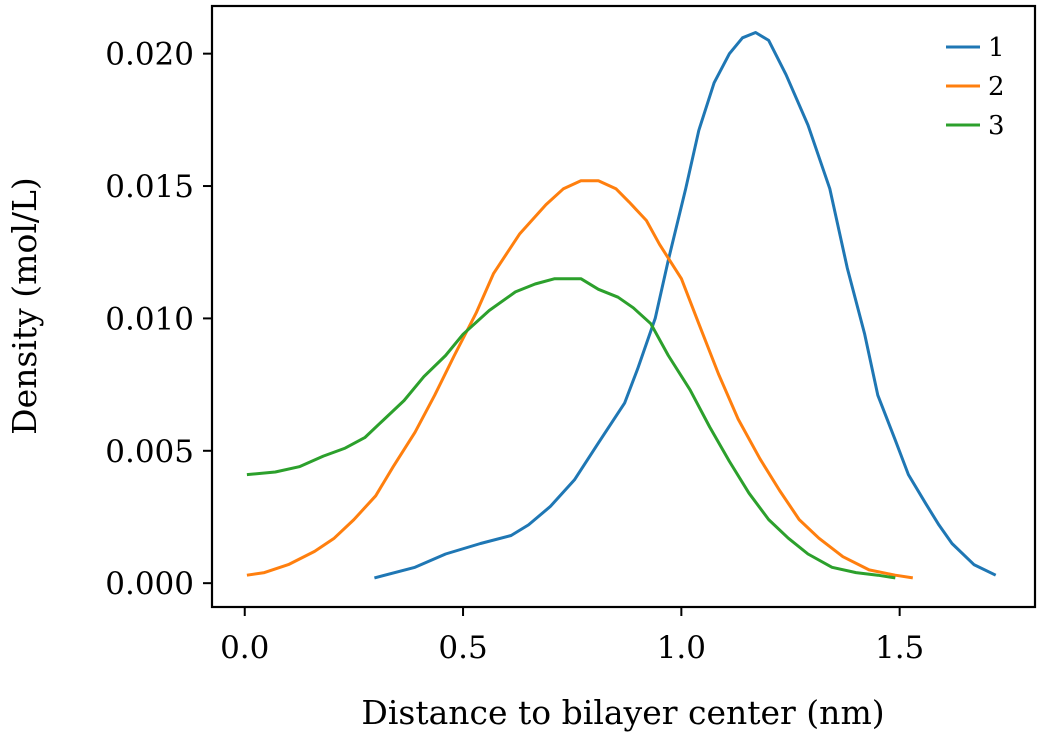  Describe the element at coordinates (24, 306) in the screenshot. I see `y-axis-label: Density (mol/L)` at that location.